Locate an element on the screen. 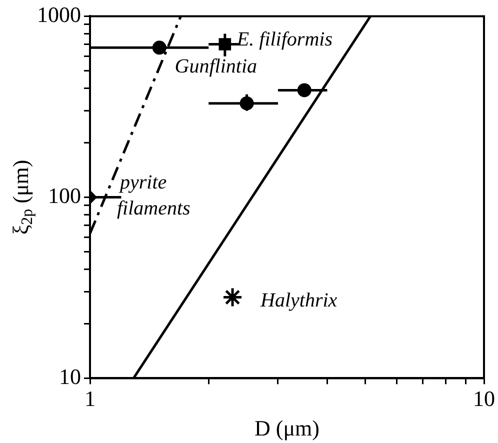 The image size is (498, 443). annotation: pyrite filaments is located at coordinates (154, 195).